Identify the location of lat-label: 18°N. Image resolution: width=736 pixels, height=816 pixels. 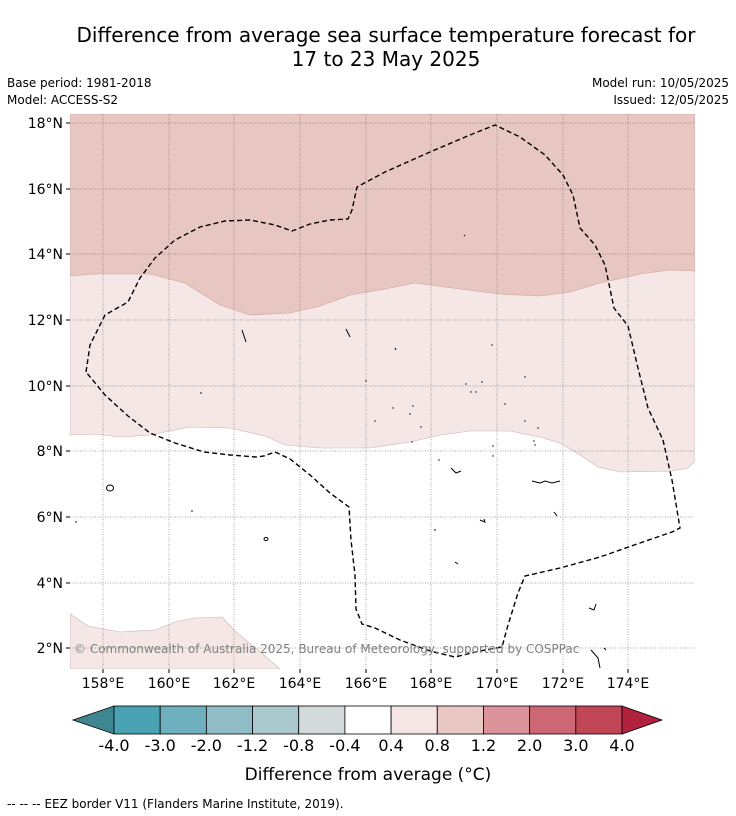
(45, 124).